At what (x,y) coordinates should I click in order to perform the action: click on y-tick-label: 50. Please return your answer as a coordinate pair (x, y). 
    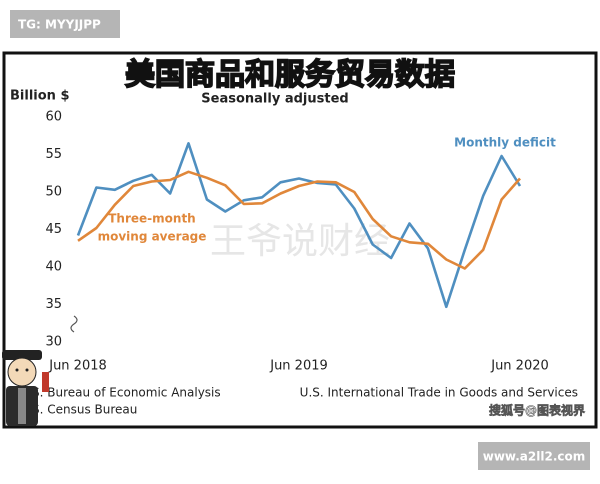
    Looking at the image, I should click on (53, 192).